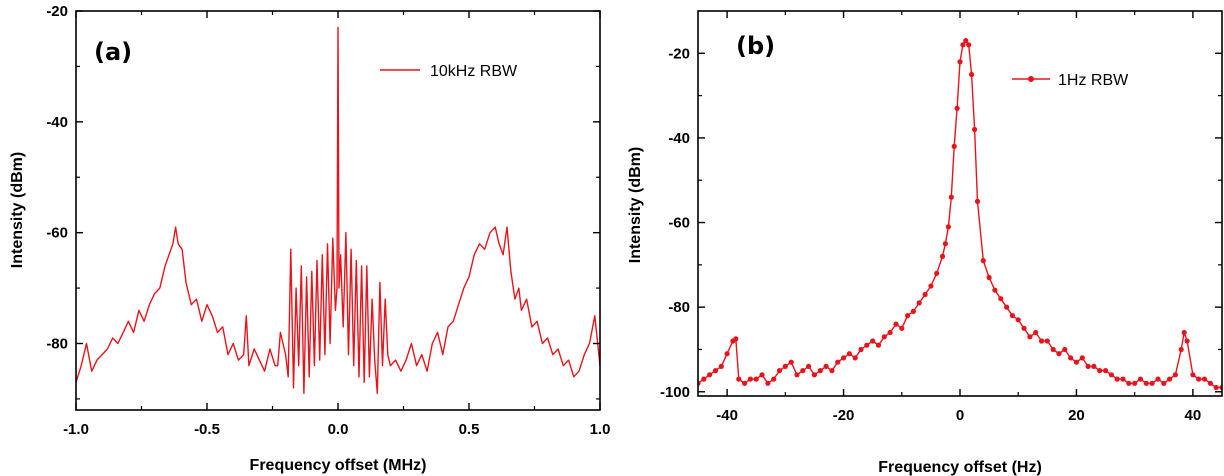  What do you see at coordinates (338, 465) in the screenshot?
I see `x-axis-label: Frequency offset (MHz)` at bounding box center [338, 465].